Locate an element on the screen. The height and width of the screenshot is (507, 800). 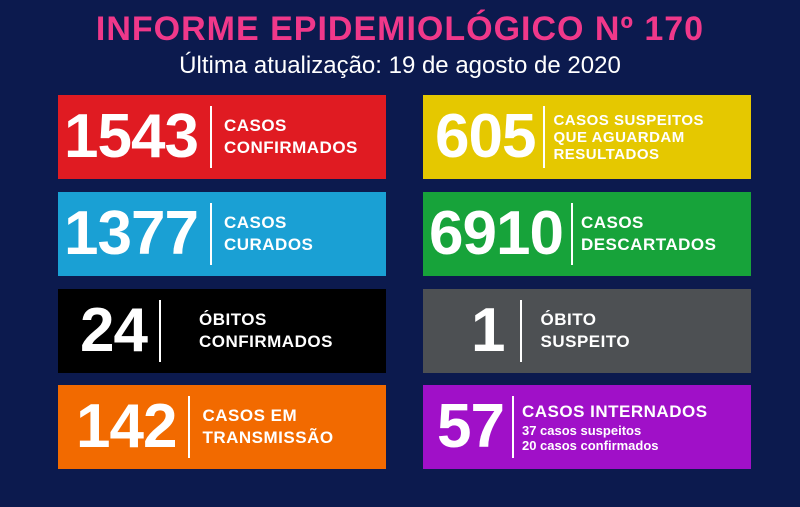
last-update-text: Última atualização: 19 de agosto de 2020 is located at coordinates (400, 65).